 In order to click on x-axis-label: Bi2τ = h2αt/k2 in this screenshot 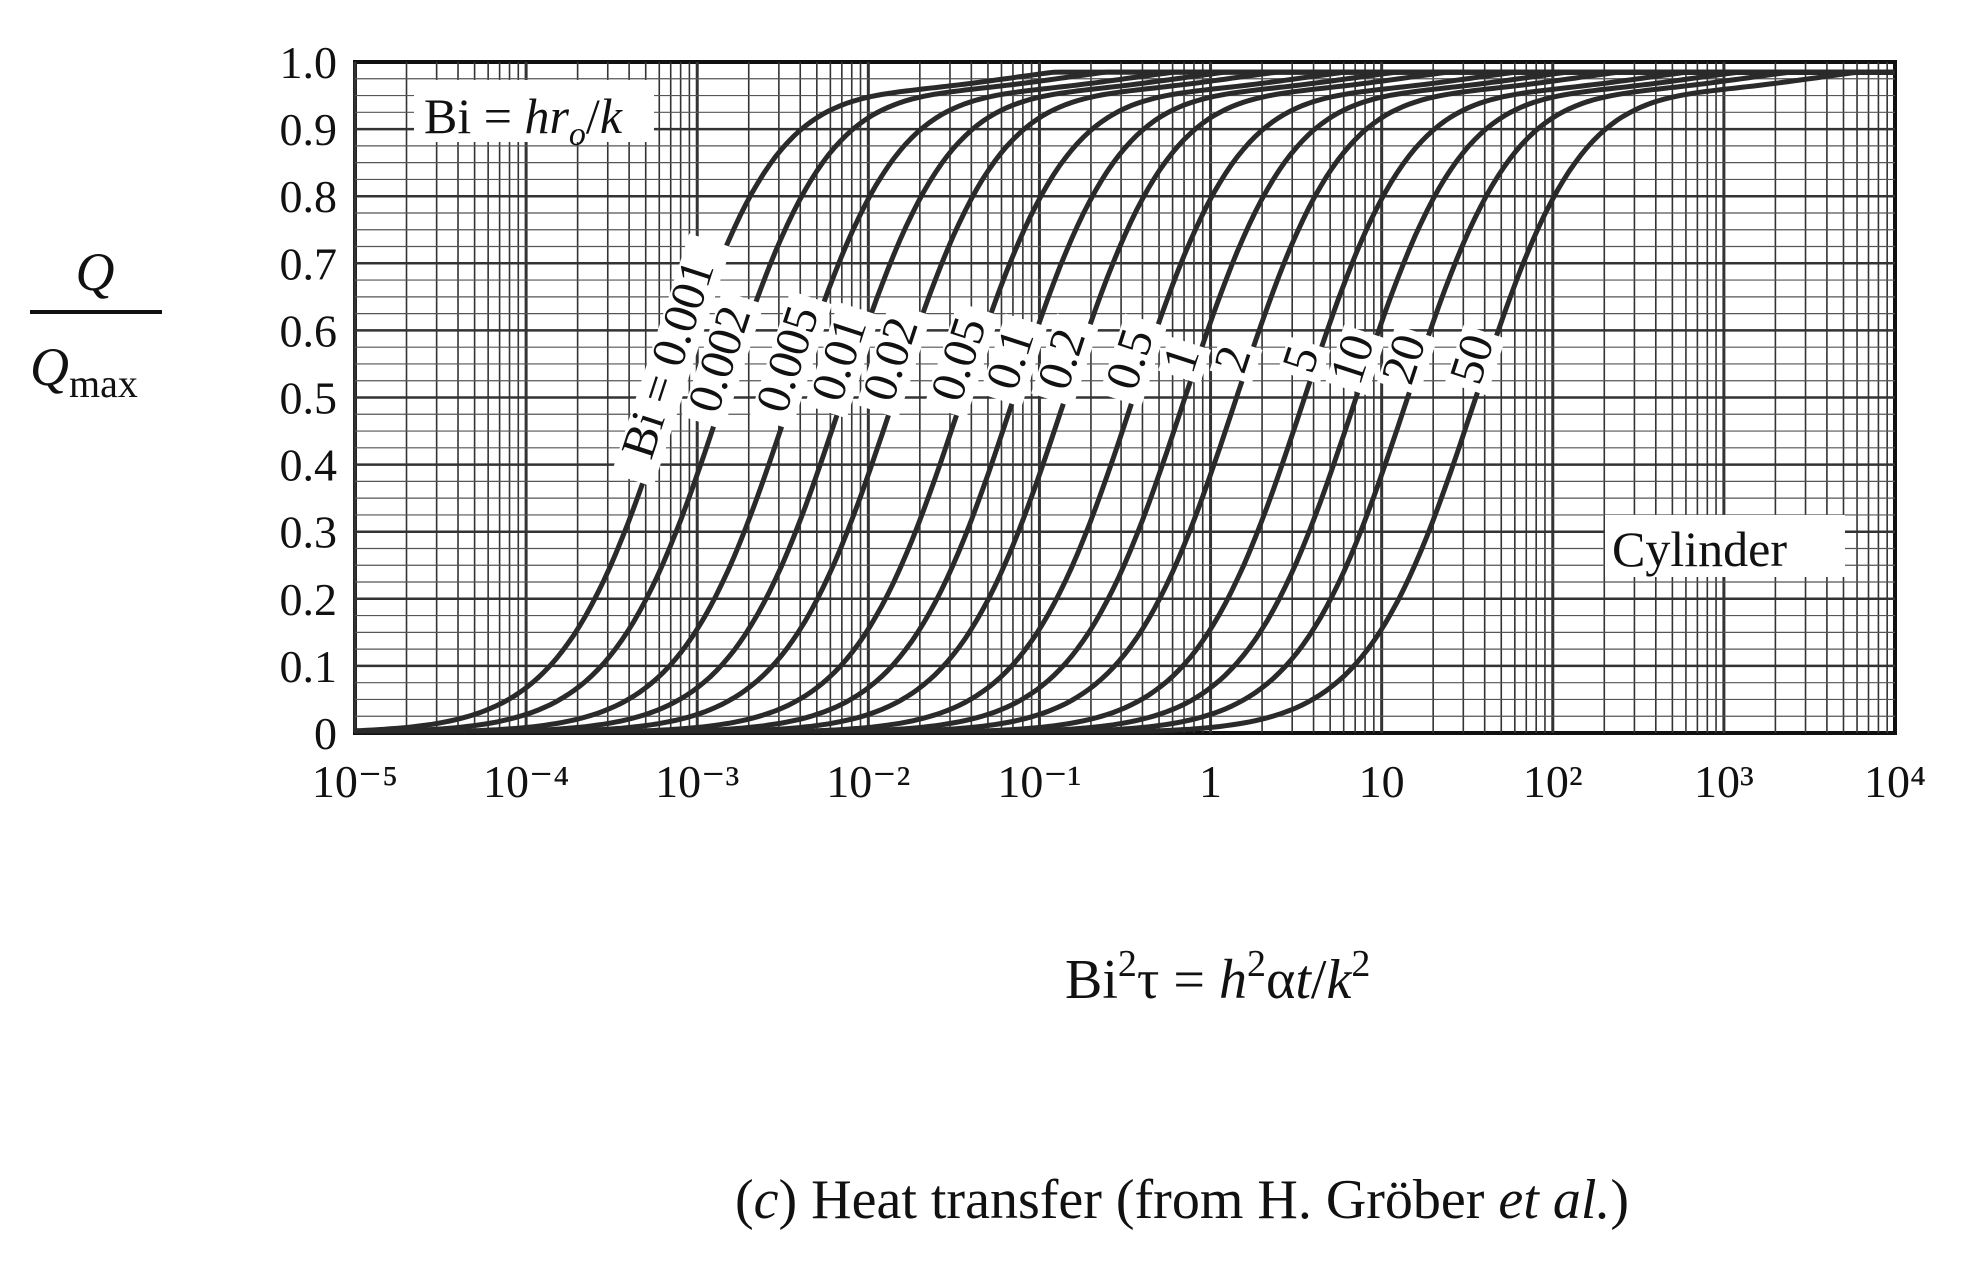, I will do `click(1217, 977)`.